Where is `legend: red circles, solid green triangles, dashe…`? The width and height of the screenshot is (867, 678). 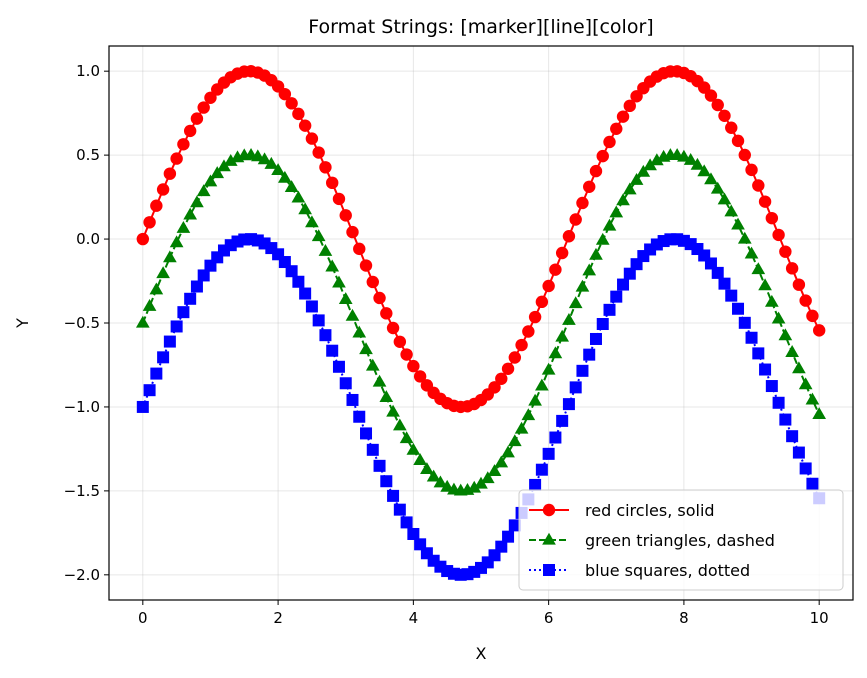 legend: red circles, solid green triangles, dashe… is located at coordinates (681, 540).